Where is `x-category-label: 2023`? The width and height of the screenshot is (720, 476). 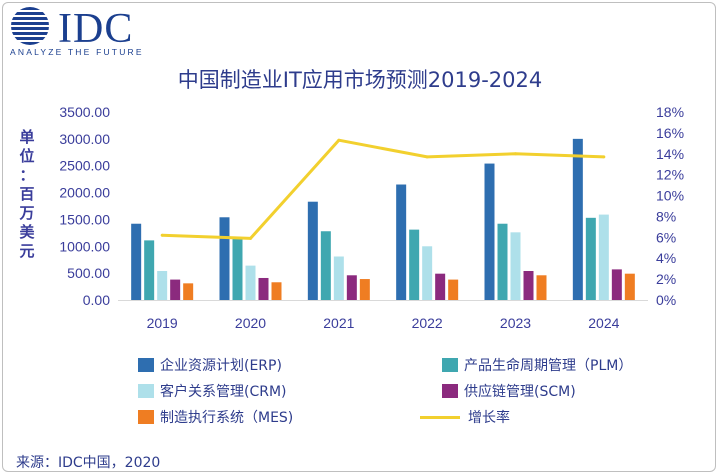
x-category-label: 2023 is located at coordinates (515, 323).